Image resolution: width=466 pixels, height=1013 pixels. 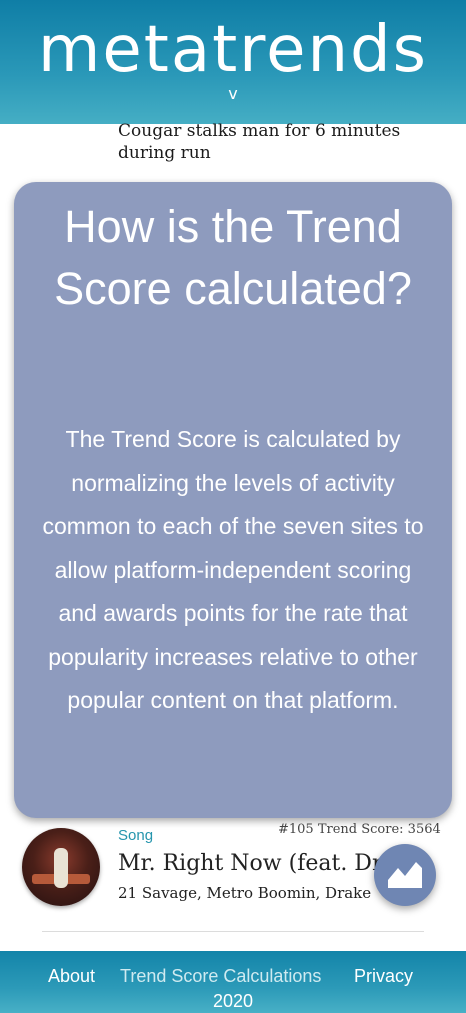 What do you see at coordinates (72, 976) in the screenshot?
I see `footer-link-about: About` at bounding box center [72, 976].